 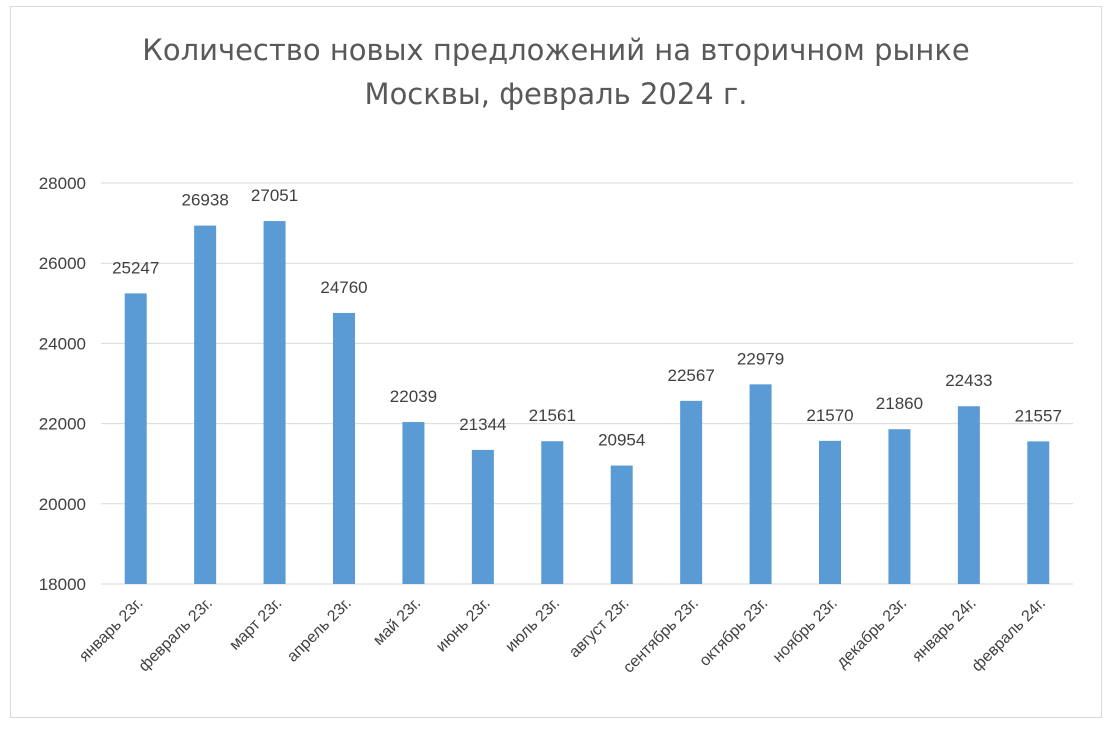 I want to click on x-tick-label: сентябрь 23г., so click(x=661, y=636).